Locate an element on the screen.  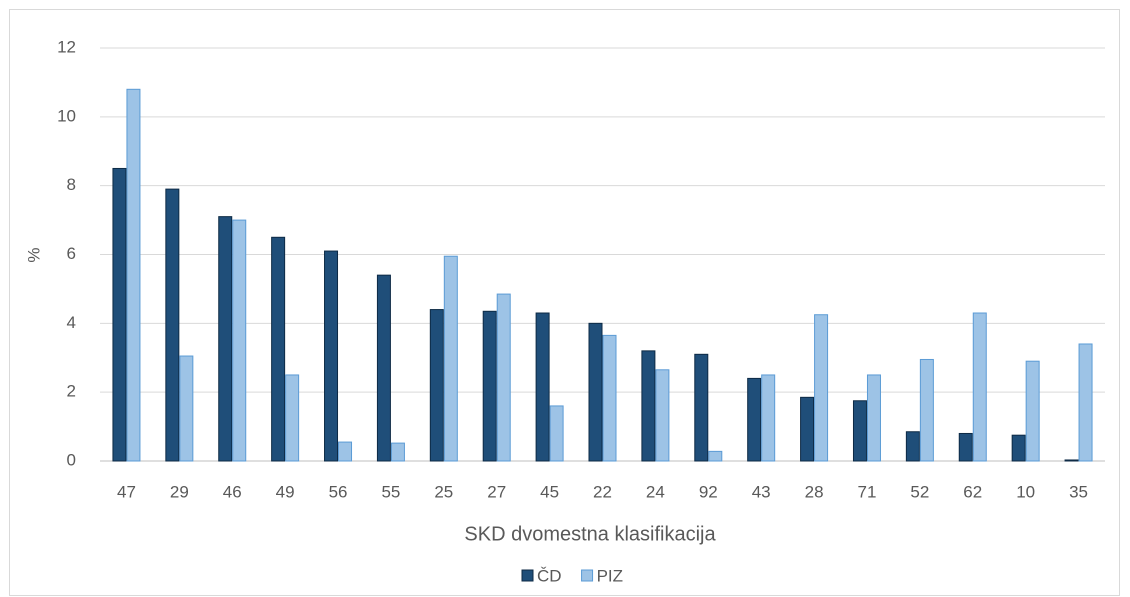
x-tick-label: 10 is located at coordinates (1025, 491).